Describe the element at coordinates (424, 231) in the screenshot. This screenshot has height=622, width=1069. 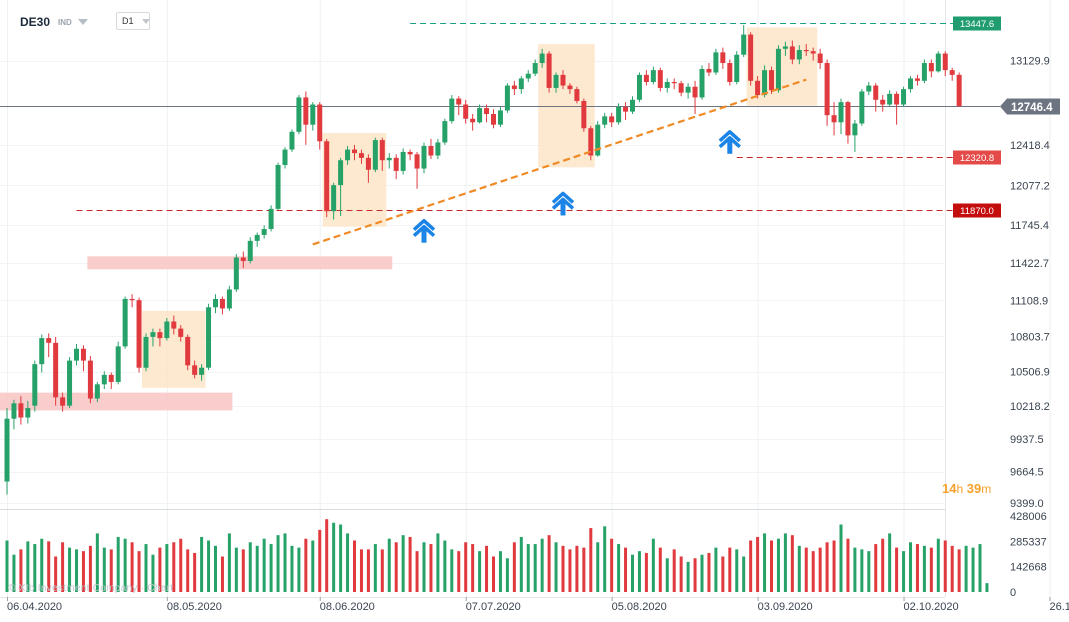
I see `up-arrow-icon` at that location.